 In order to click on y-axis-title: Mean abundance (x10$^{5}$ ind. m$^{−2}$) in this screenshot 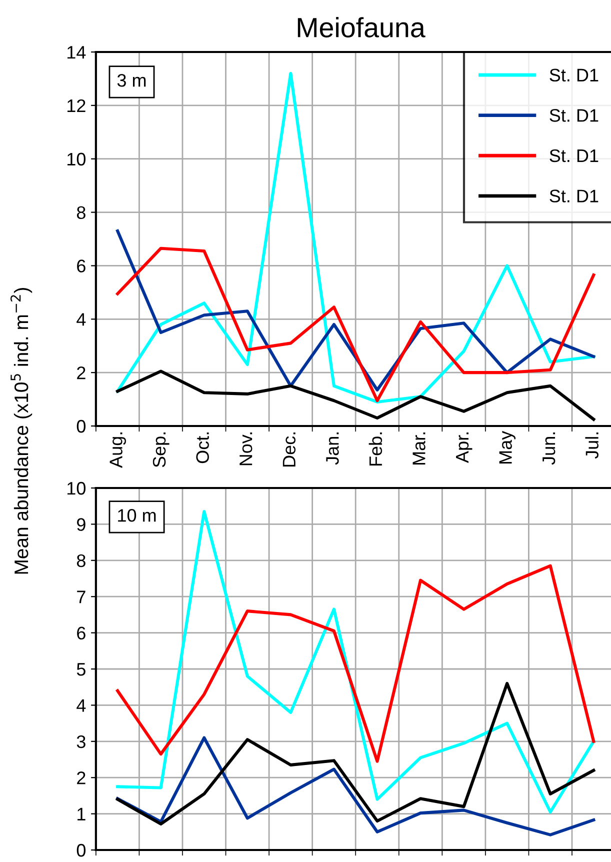, I will do `click(21, 431)`.